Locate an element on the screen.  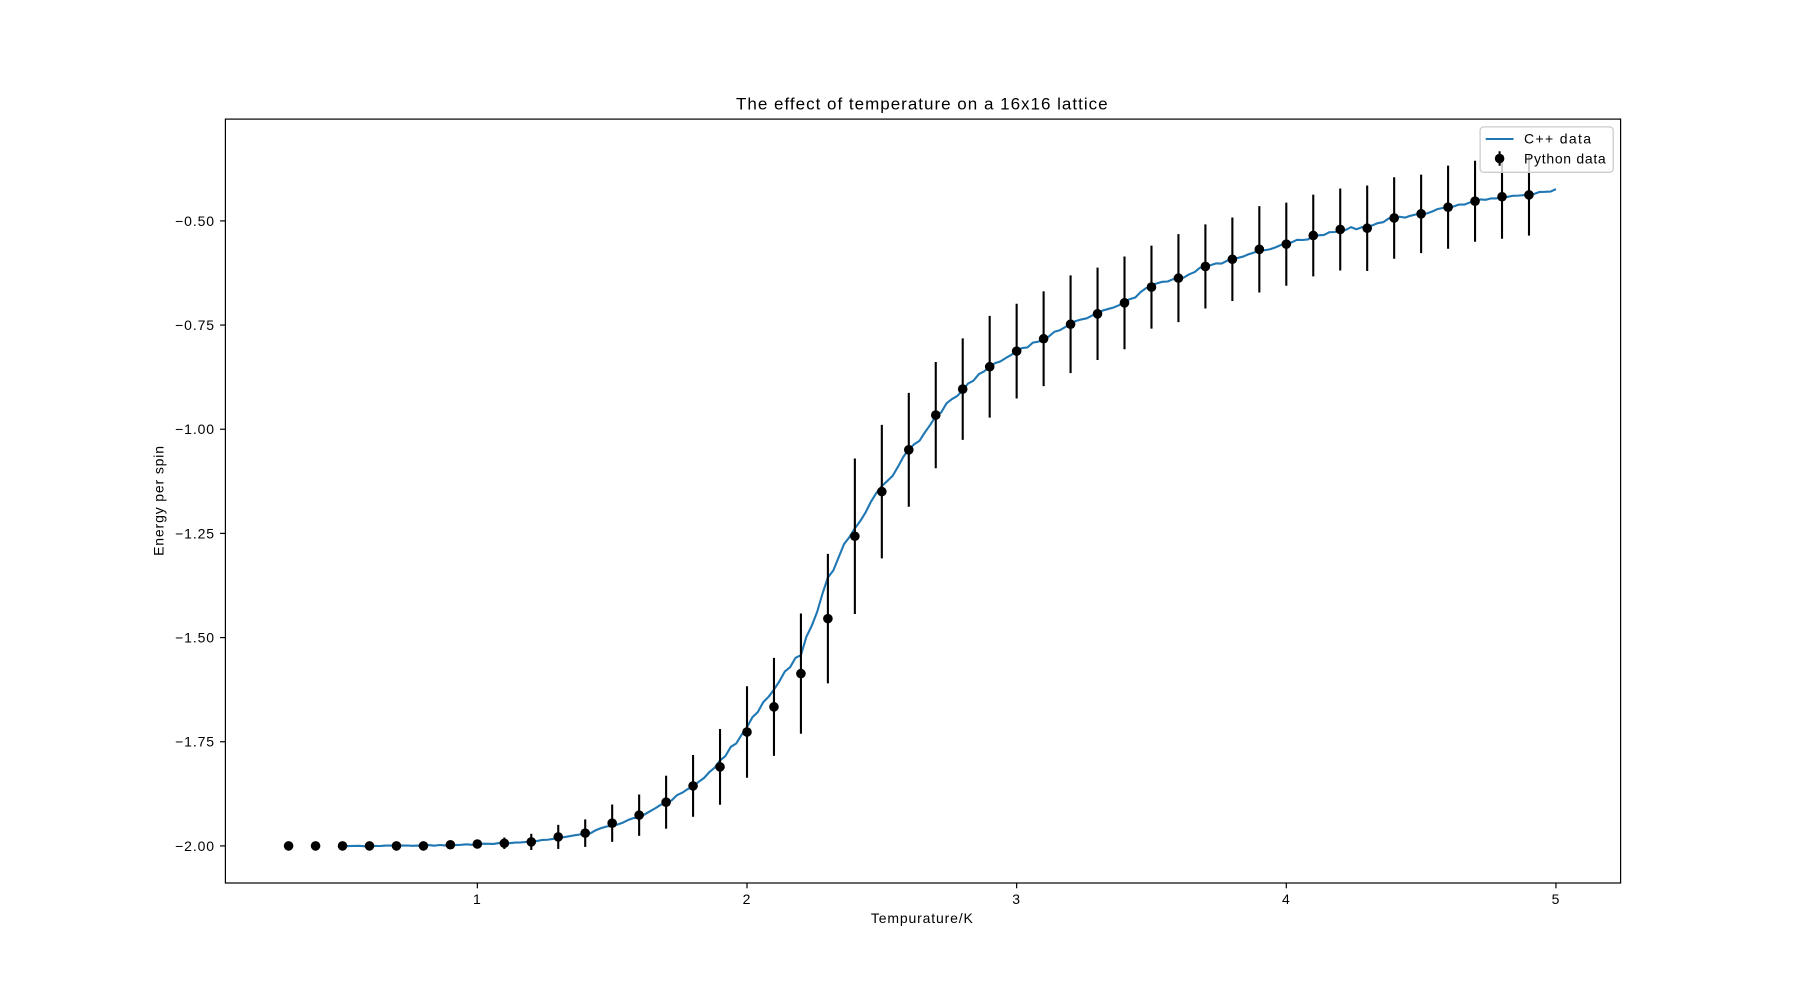
svg-text: Tempurature/K is located at coordinates (922, 918).